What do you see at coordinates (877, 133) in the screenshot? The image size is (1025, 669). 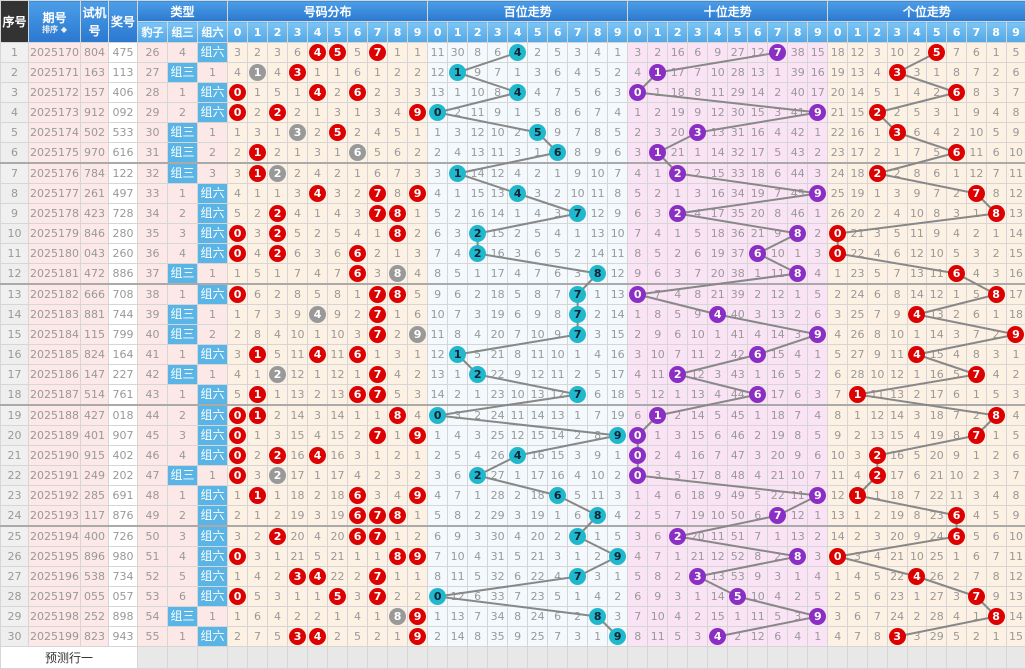 I see `units-cell: 1` at bounding box center [877, 133].